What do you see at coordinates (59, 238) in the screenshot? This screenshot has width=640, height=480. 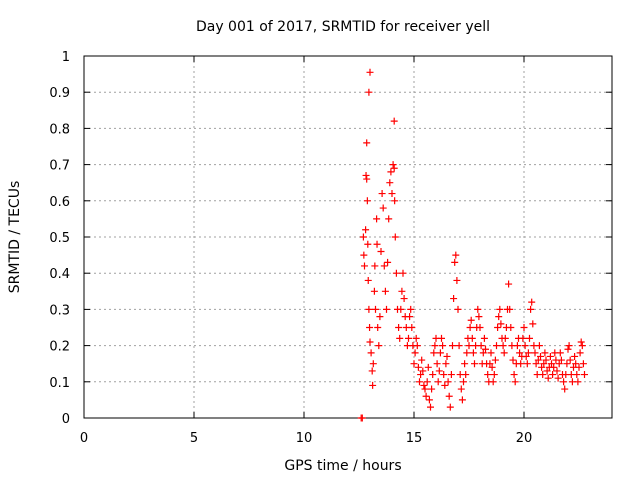 I see `y-tick-label: 0.5` at bounding box center [59, 238].